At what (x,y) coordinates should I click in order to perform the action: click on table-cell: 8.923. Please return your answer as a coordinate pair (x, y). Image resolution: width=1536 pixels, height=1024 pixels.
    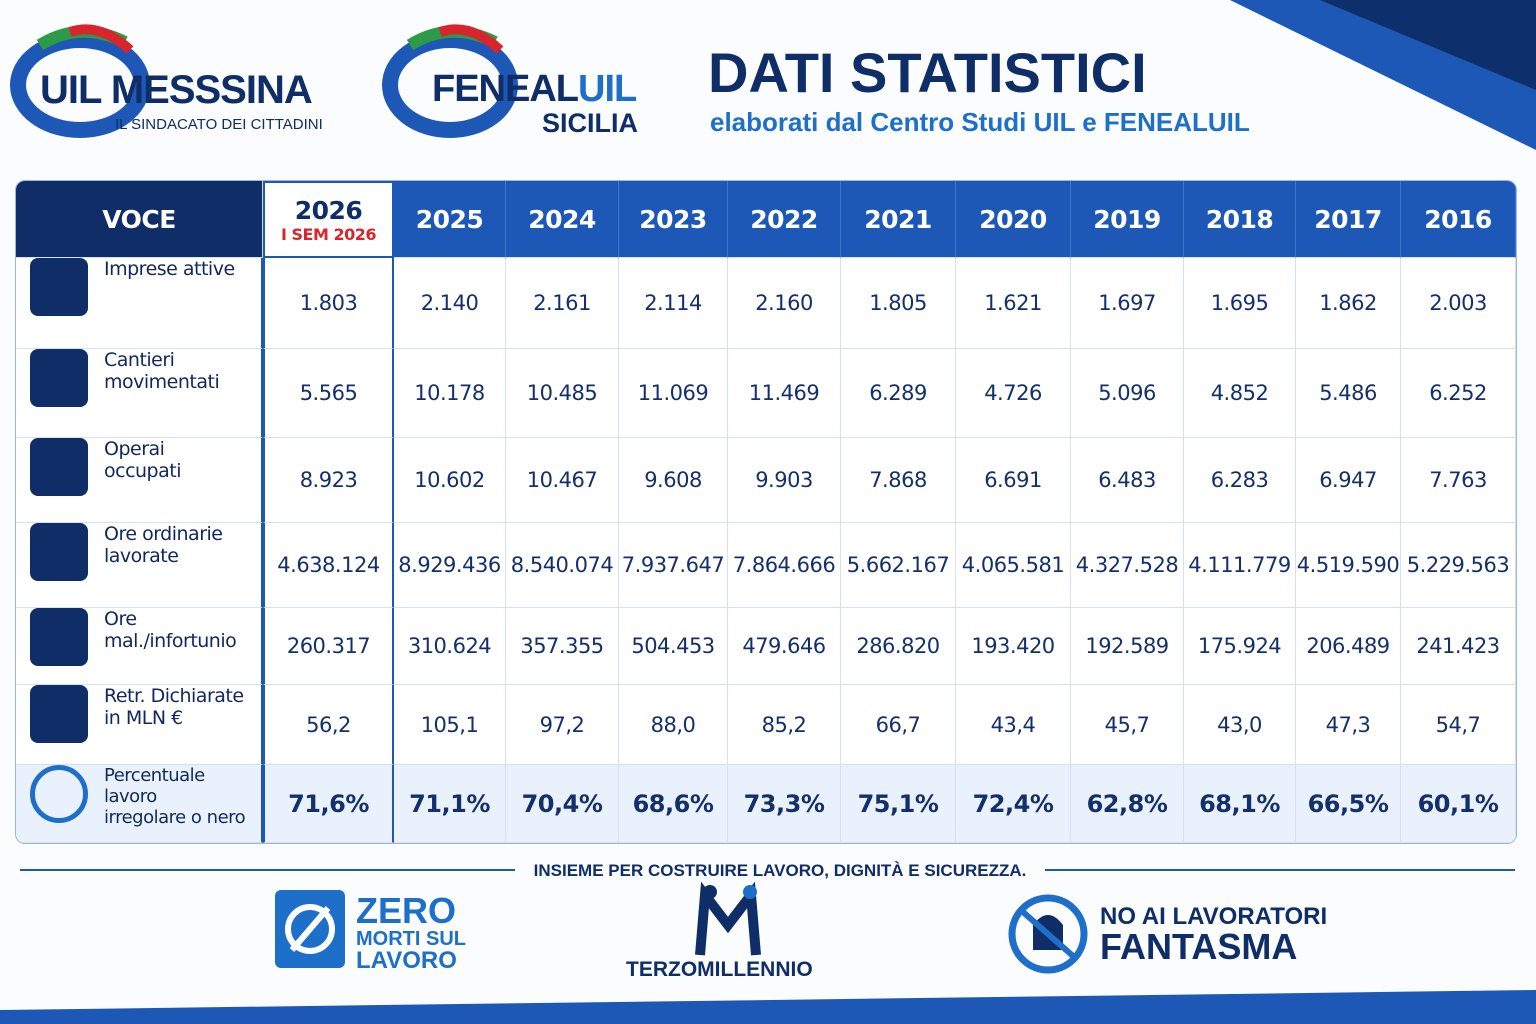
    Looking at the image, I should click on (328, 480).